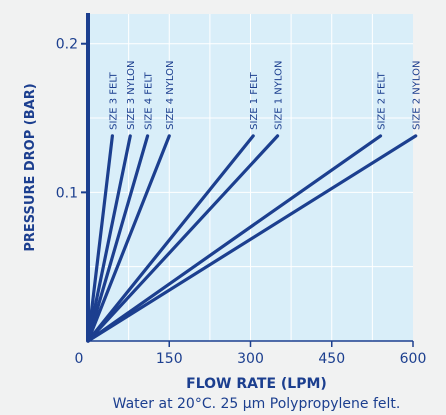  I want to click on x-tick-label: 150, so click(169, 359).